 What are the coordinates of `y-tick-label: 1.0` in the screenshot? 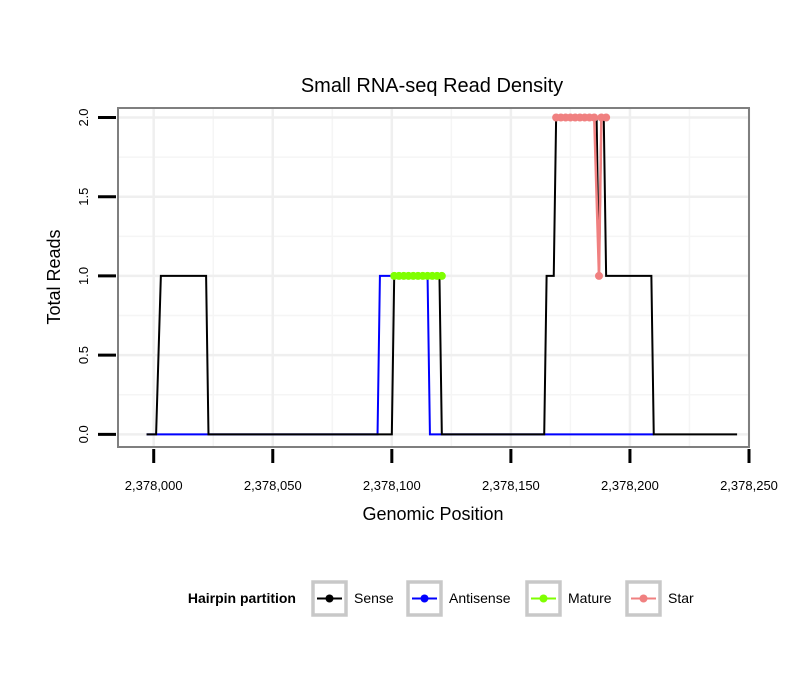 It's located at (83, 276).